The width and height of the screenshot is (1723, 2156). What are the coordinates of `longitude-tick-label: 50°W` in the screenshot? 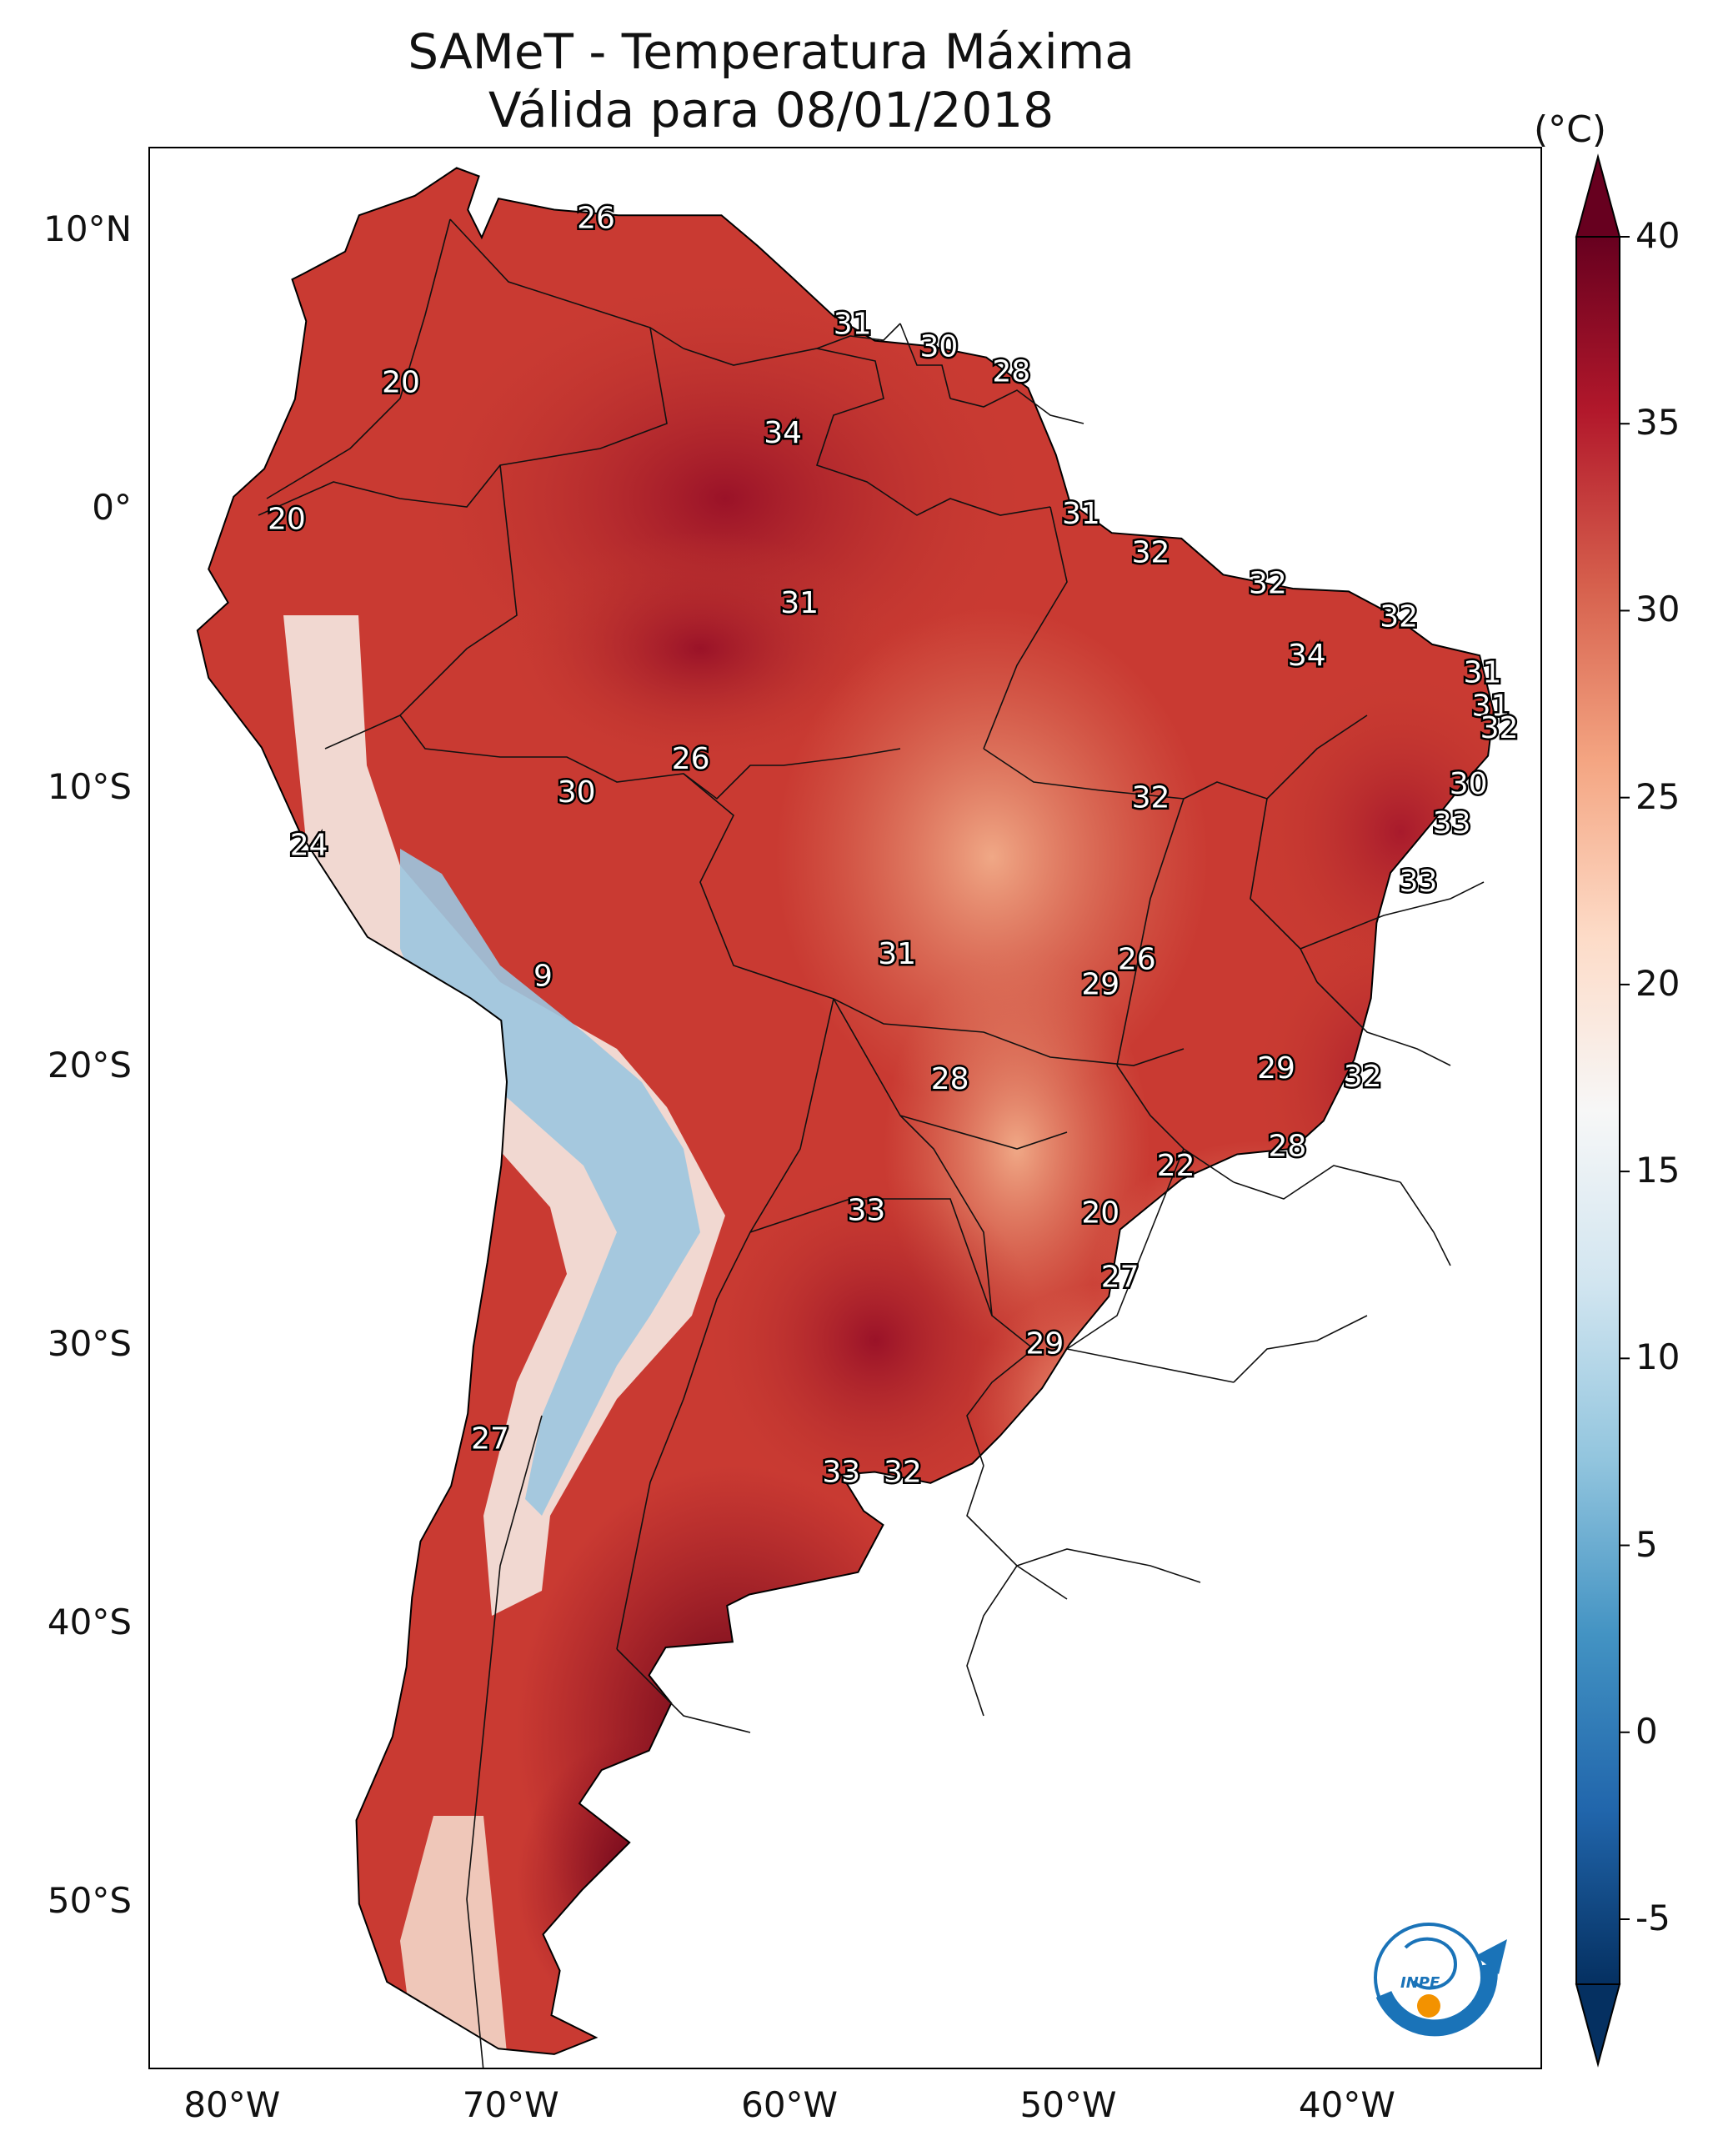 It's located at (1068, 2104).